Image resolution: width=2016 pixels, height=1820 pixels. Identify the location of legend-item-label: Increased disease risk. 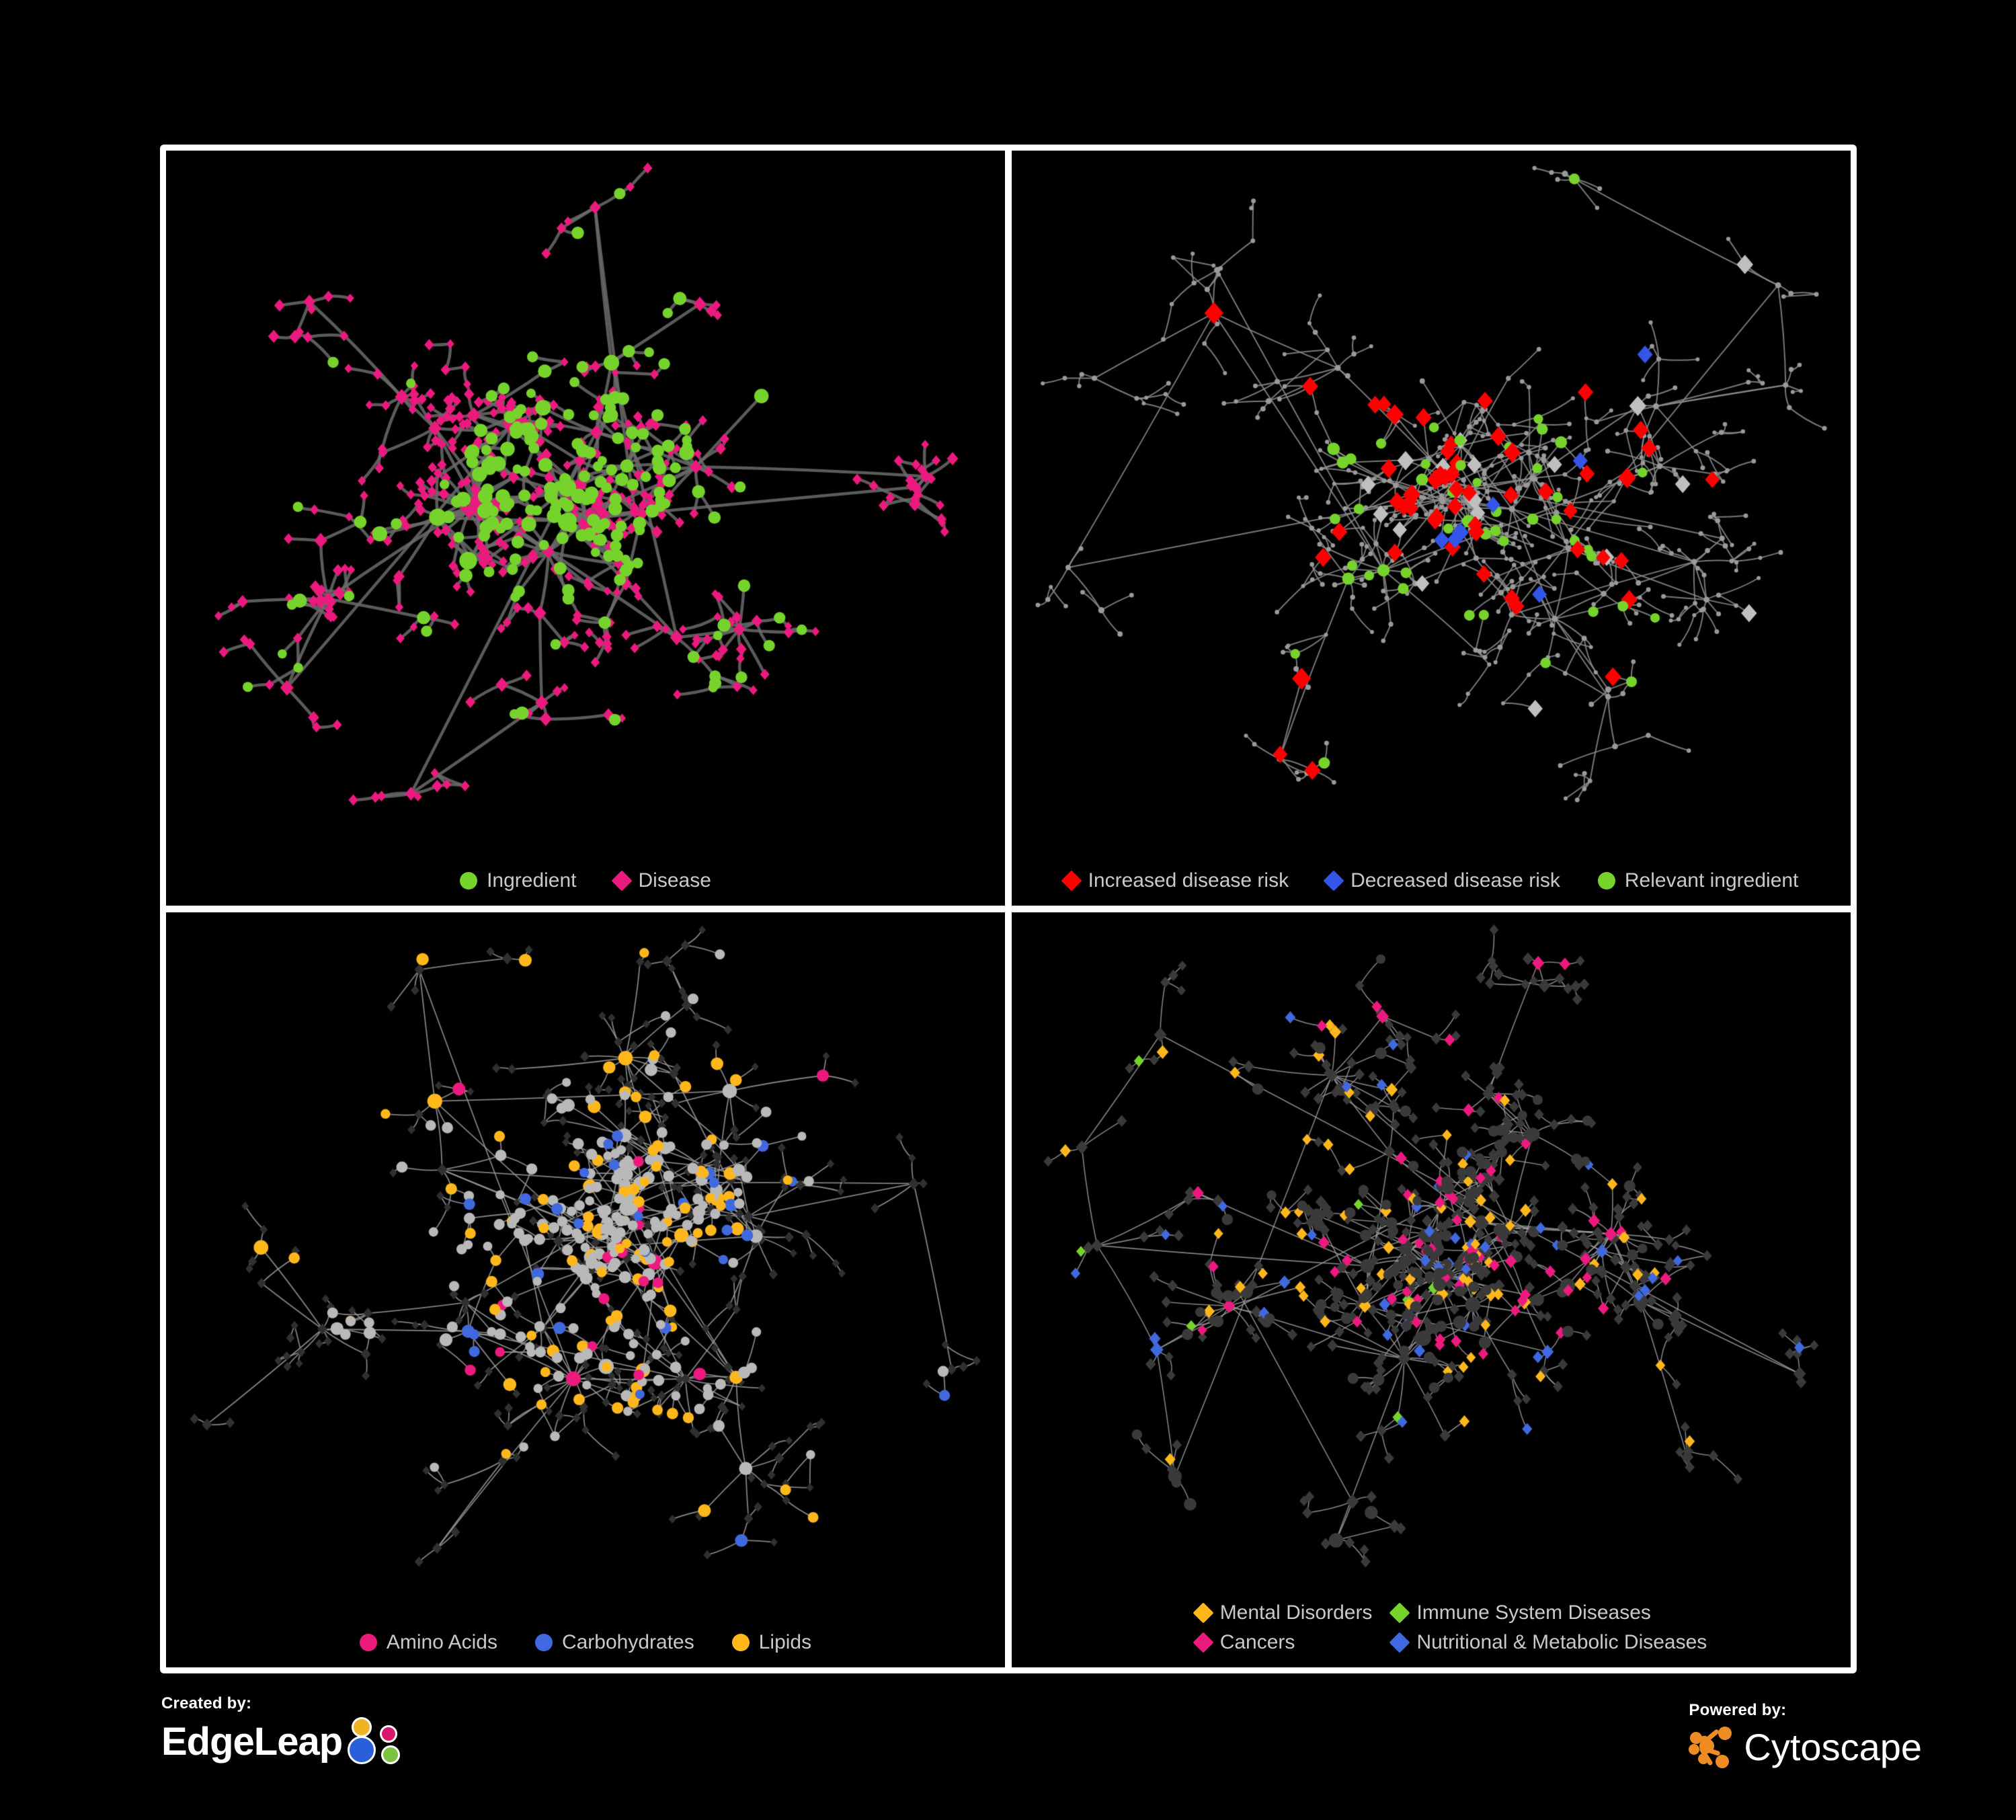
(1188, 880).